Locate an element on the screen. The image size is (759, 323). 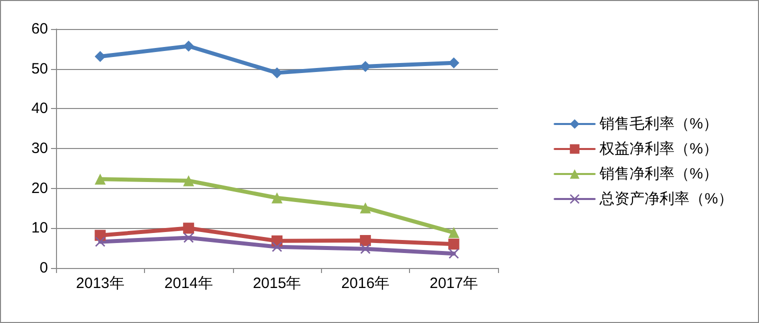
legend-label: 销售毛利率（%） is located at coordinates (658, 124).